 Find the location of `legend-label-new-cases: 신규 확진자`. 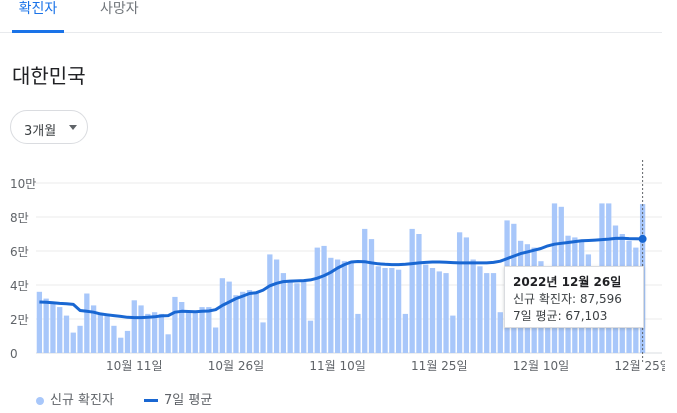

legend-label-new-cases: 신규 확진자 is located at coordinates (82, 400).